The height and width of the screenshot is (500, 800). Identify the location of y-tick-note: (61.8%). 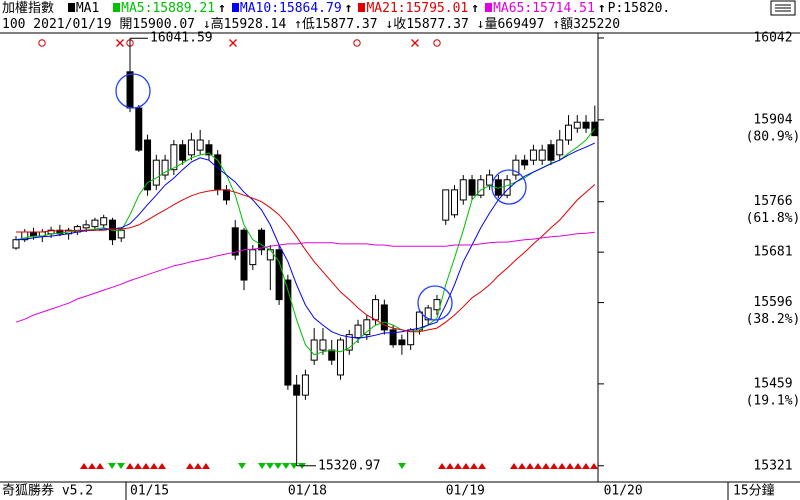
(773, 218).